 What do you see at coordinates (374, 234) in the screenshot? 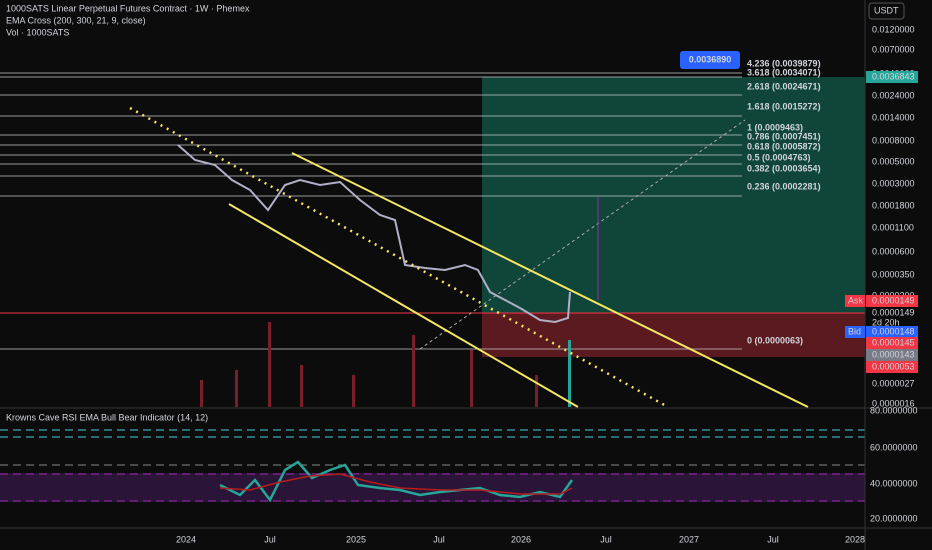
I see `price-series` at bounding box center [374, 234].